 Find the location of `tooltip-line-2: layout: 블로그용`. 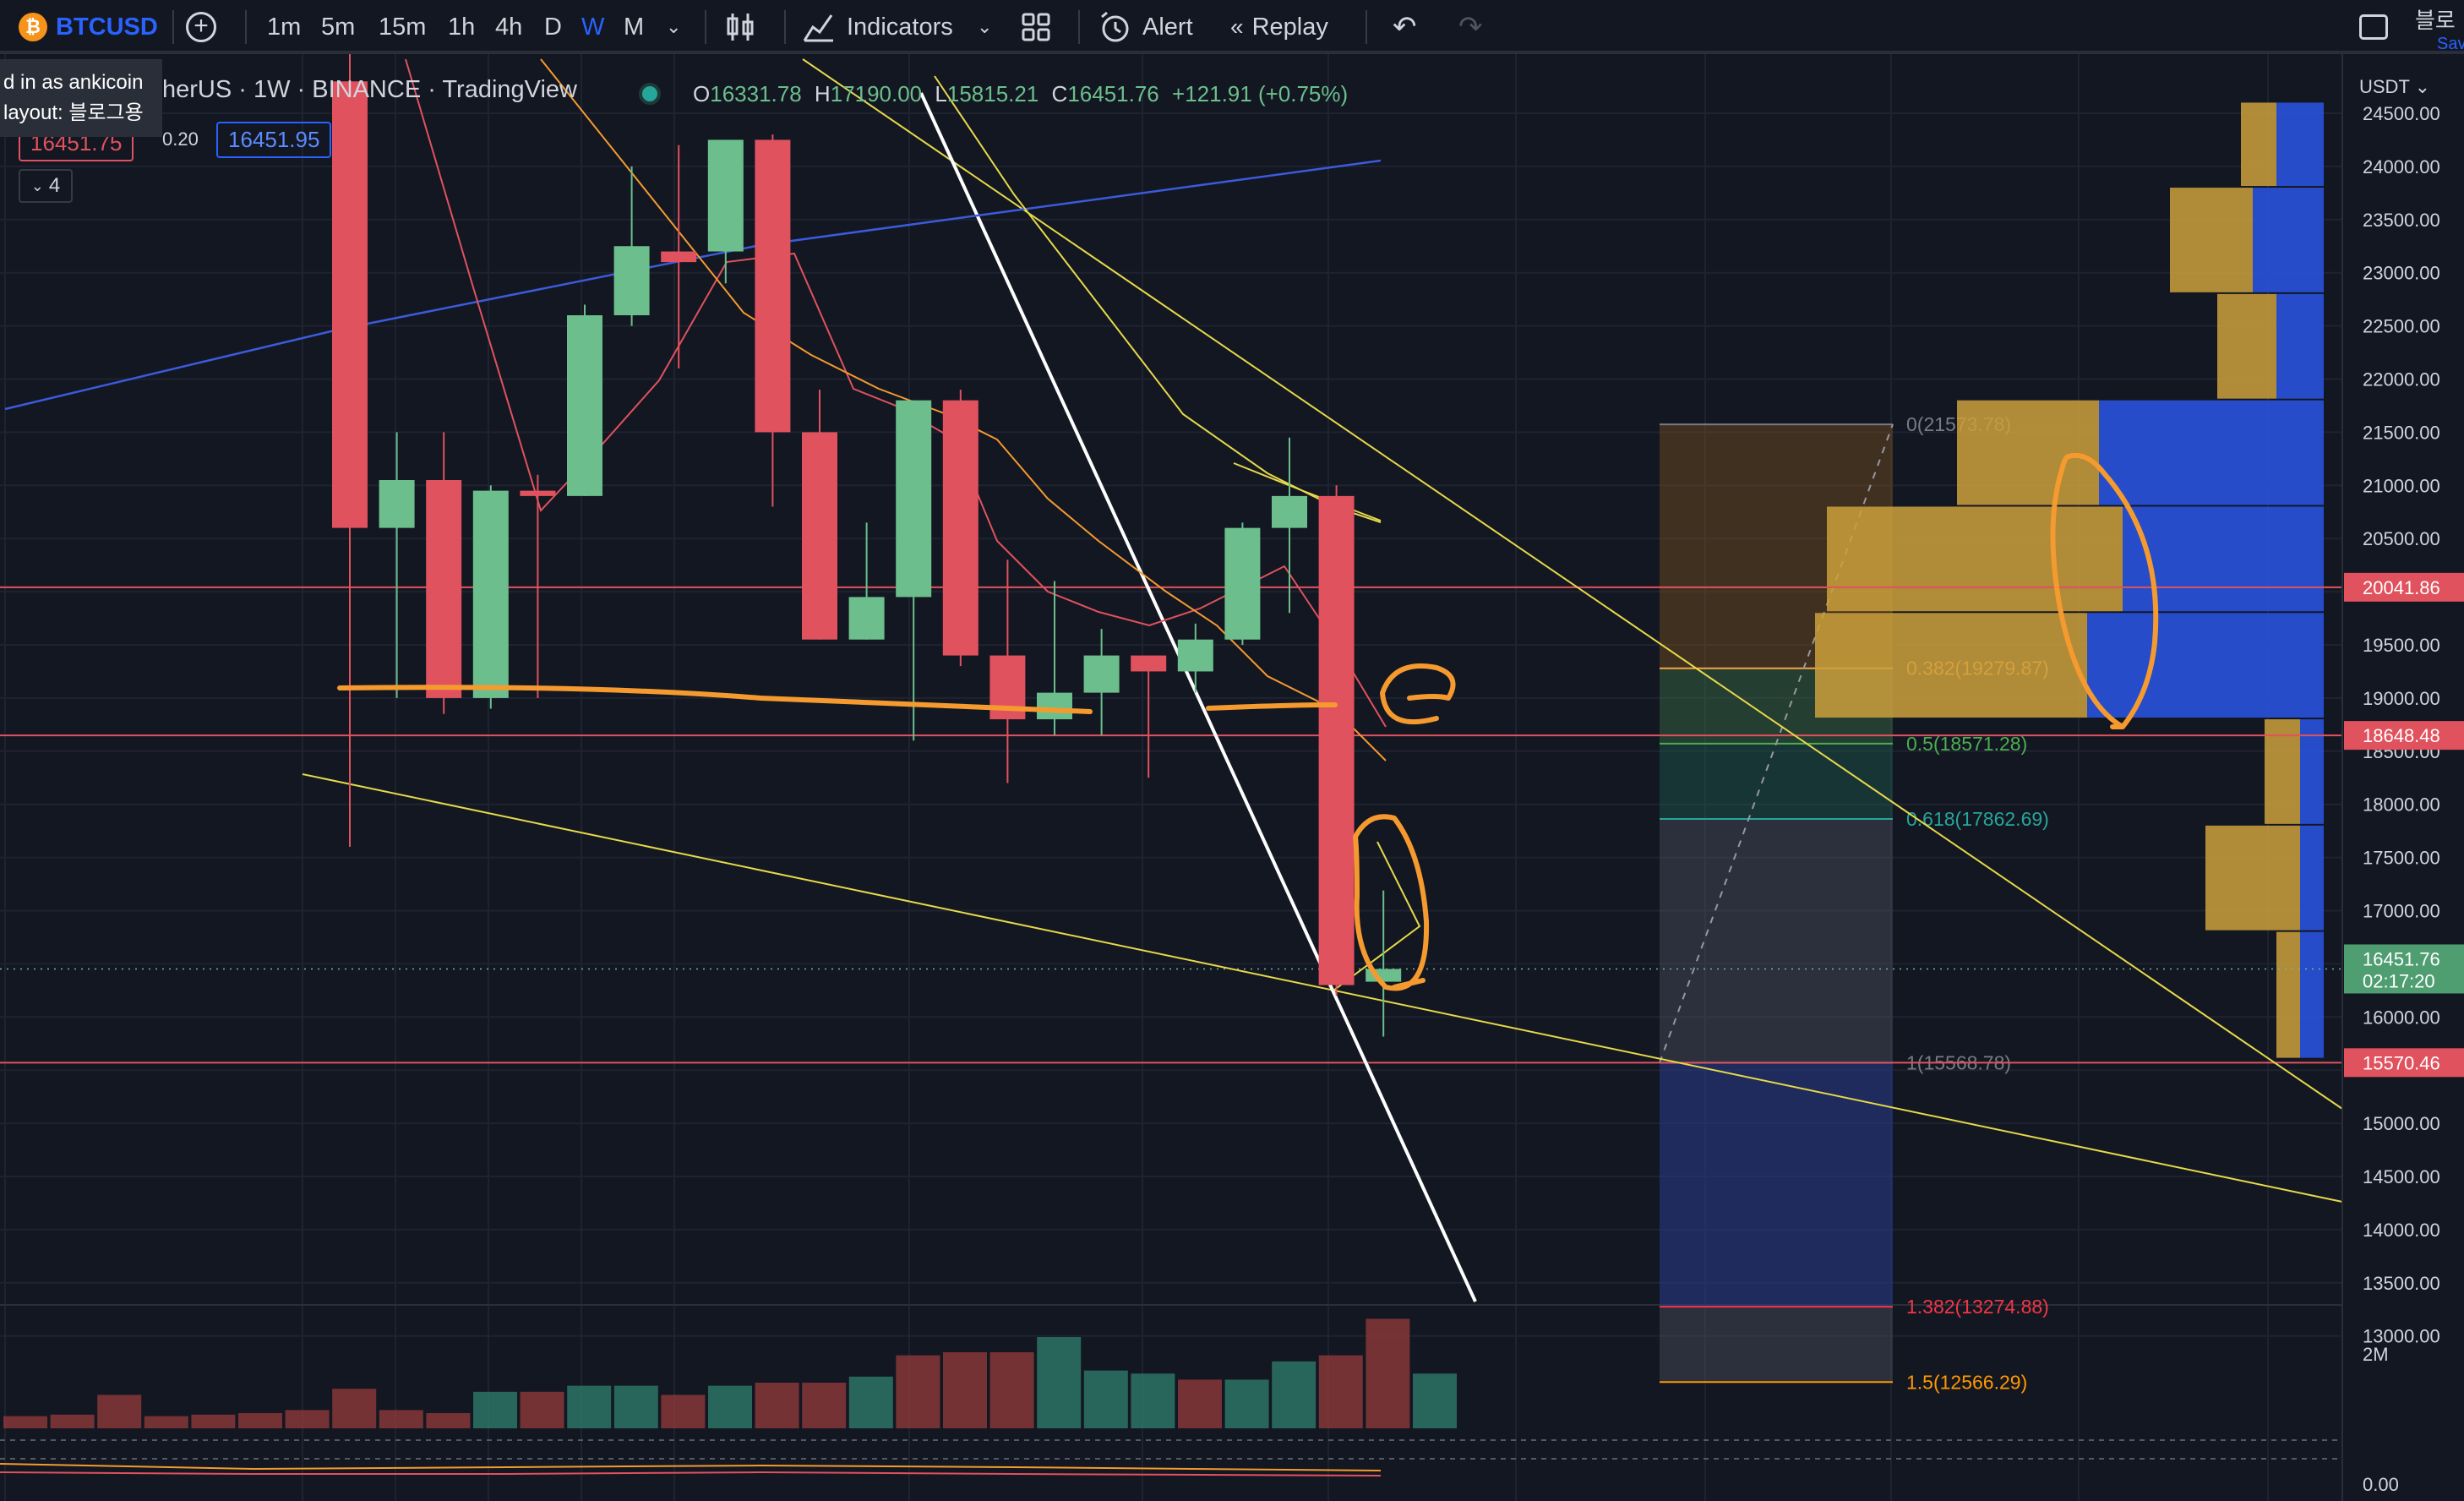

tooltip-line-2: layout: 블로그용 is located at coordinates (73, 112).